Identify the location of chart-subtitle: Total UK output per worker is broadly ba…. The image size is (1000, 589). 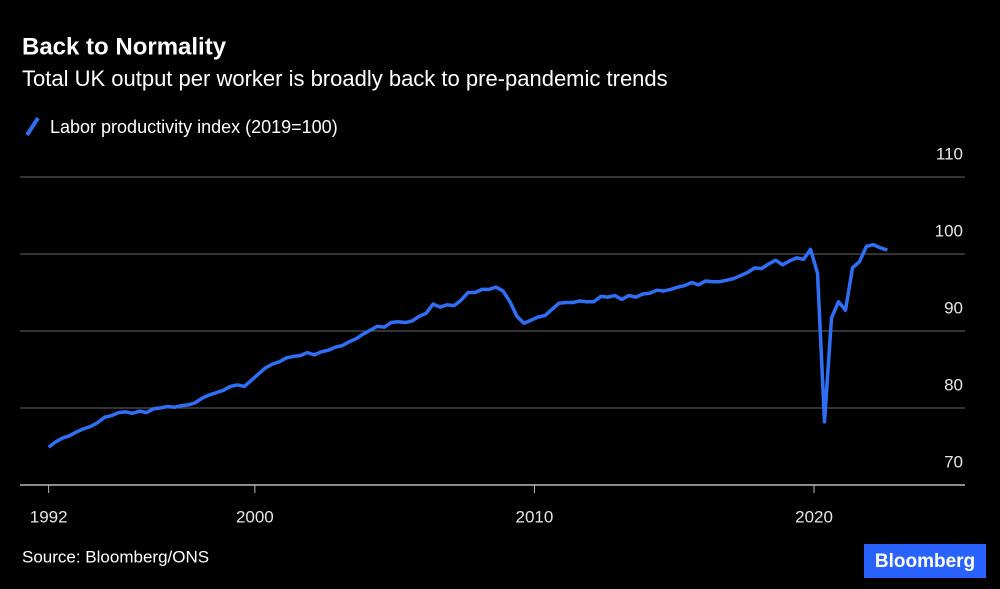
(345, 78).